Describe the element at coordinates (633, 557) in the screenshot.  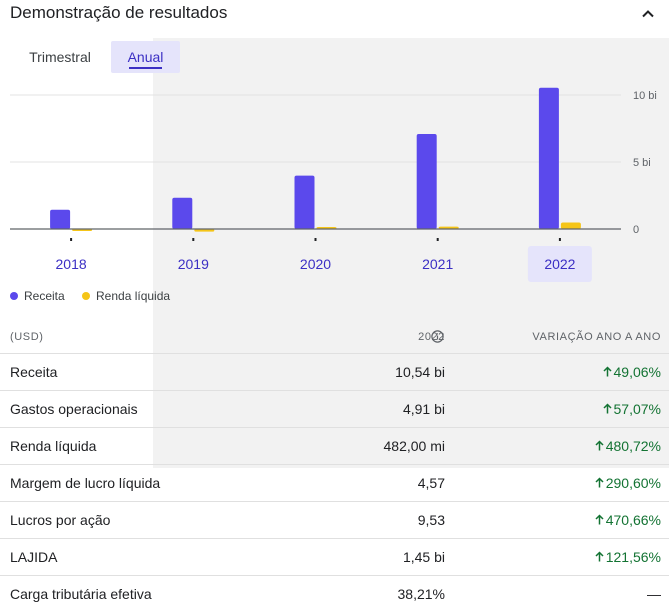
I see `row-change-text: 121,56%` at that location.